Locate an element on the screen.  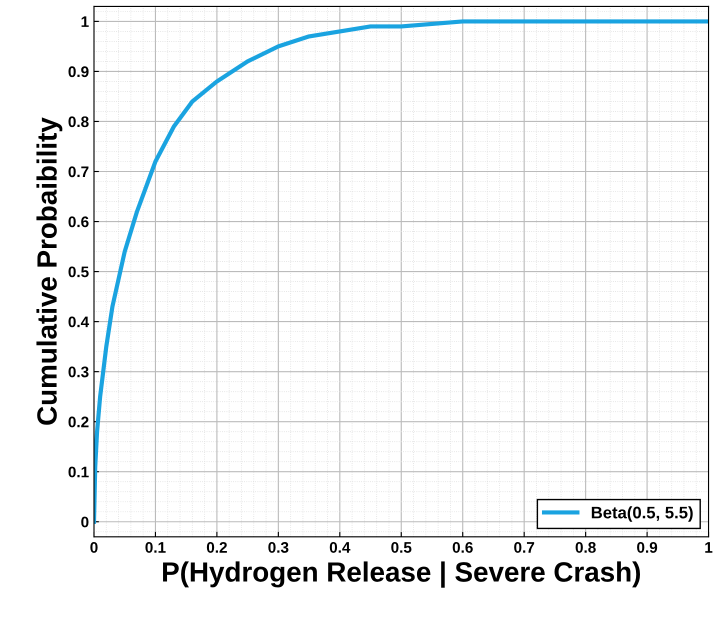
x-tick-label: 0 is located at coordinates (94, 547).